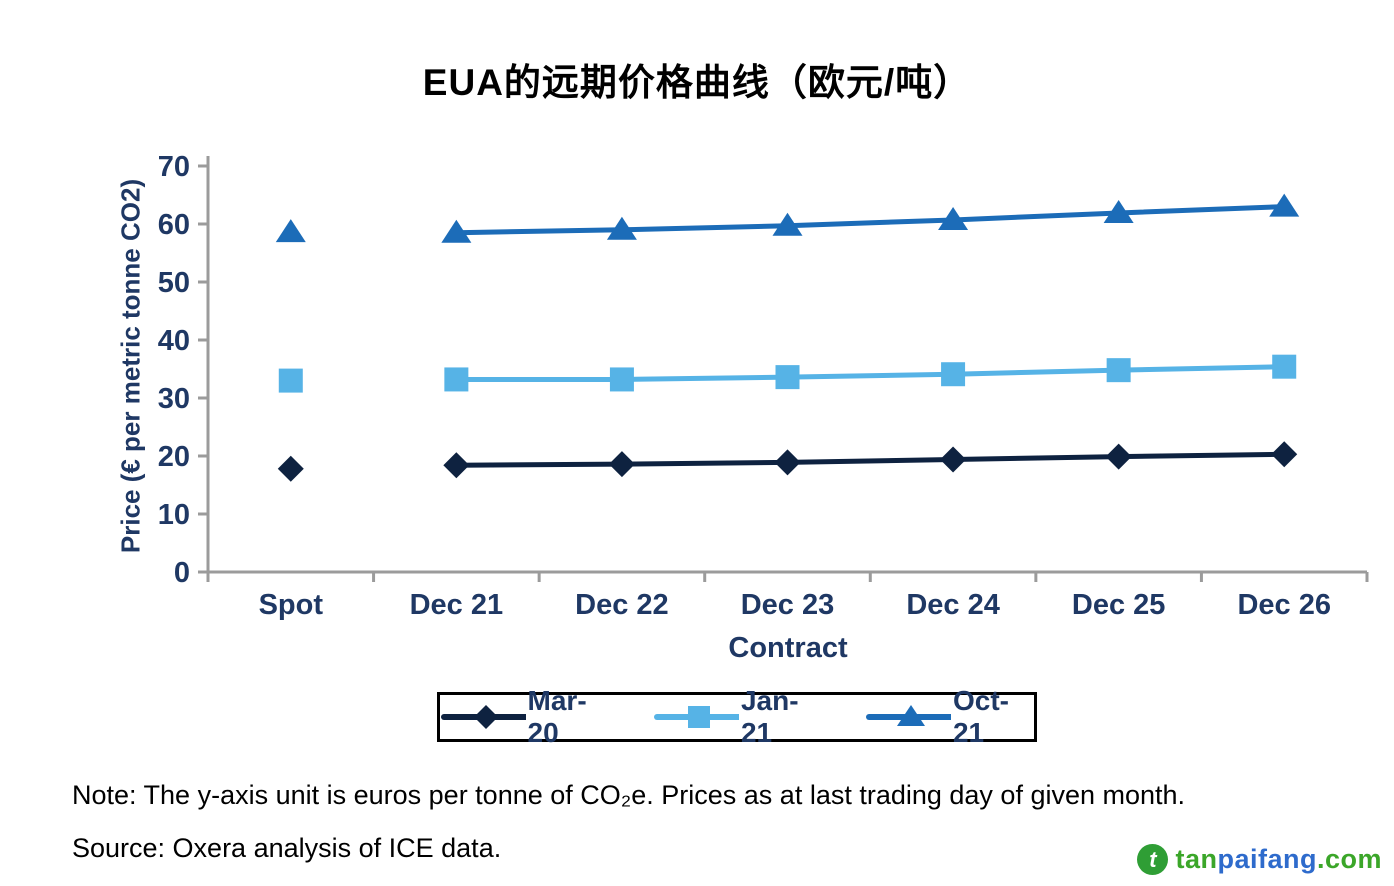  What do you see at coordinates (1196, 859) in the screenshot?
I see `watermark-part-tan: tan` at bounding box center [1196, 859].